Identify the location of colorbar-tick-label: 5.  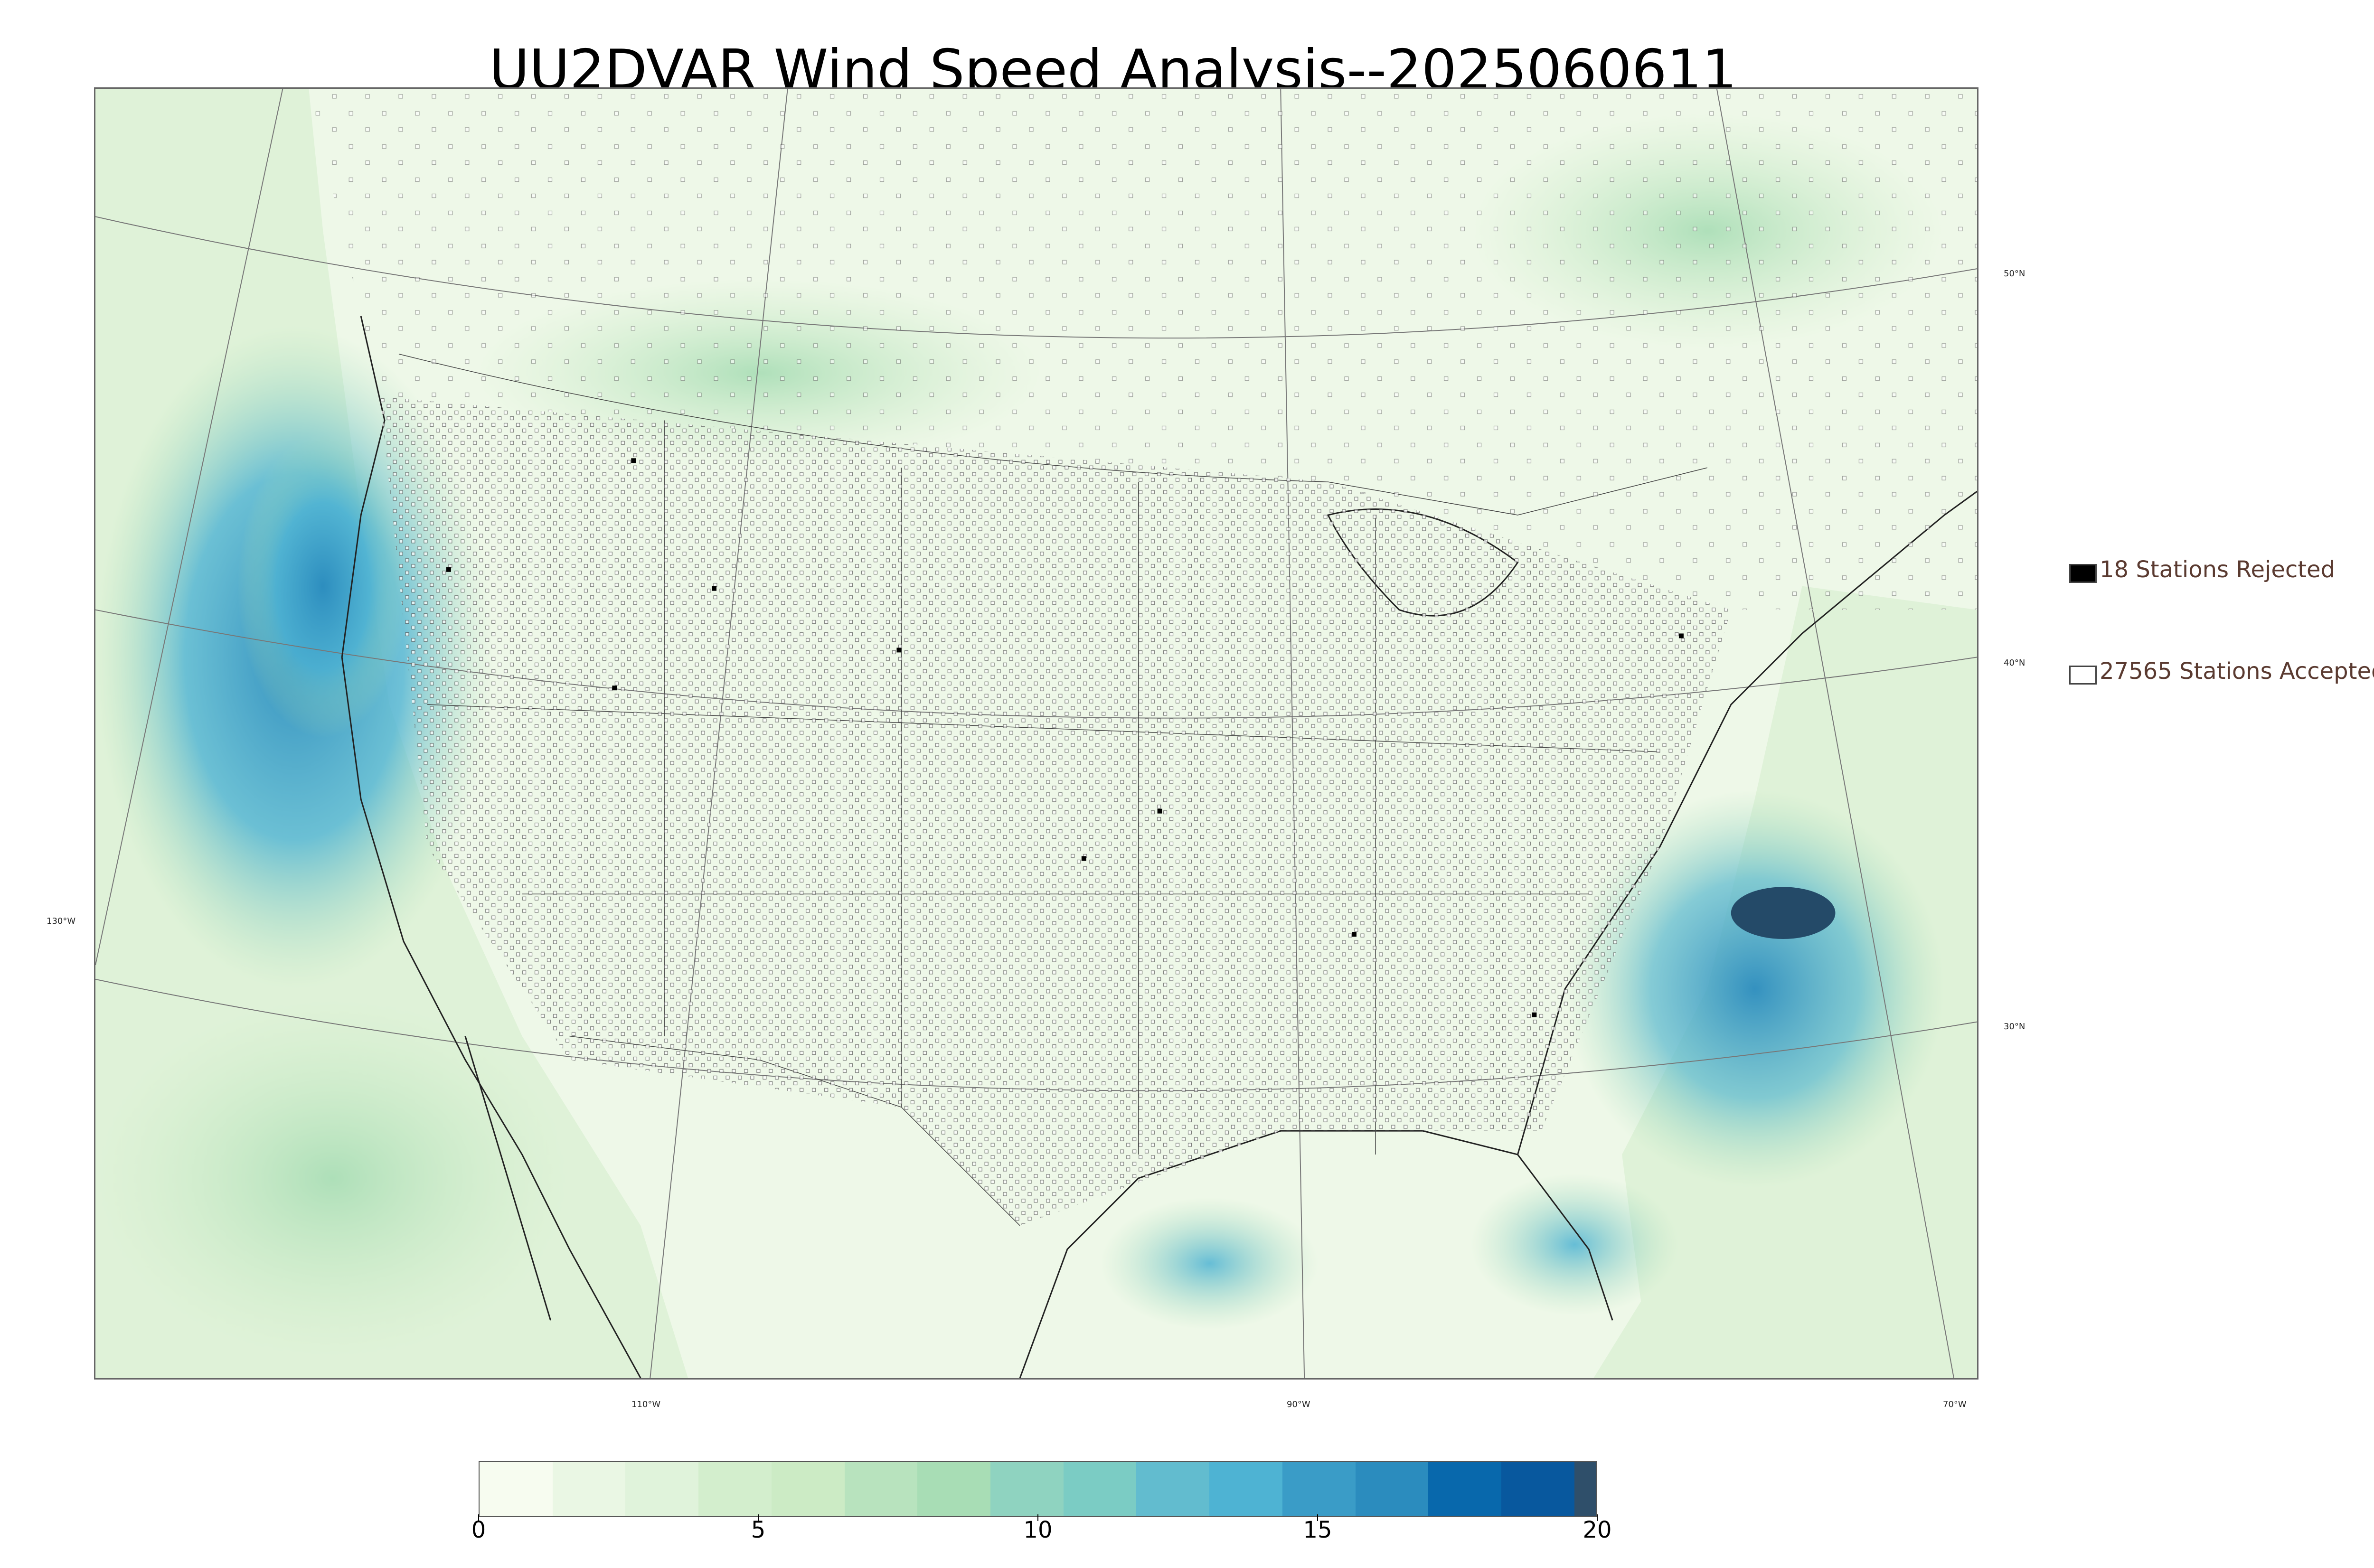
(758, 1530).